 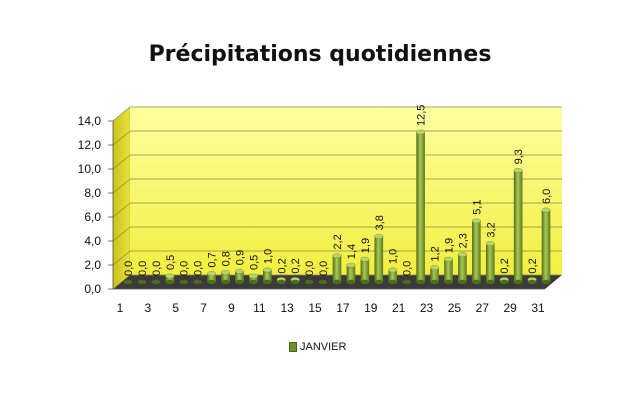 What do you see at coordinates (477, 207) in the screenshot?
I see `data-label: 5,1` at bounding box center [477, 207].